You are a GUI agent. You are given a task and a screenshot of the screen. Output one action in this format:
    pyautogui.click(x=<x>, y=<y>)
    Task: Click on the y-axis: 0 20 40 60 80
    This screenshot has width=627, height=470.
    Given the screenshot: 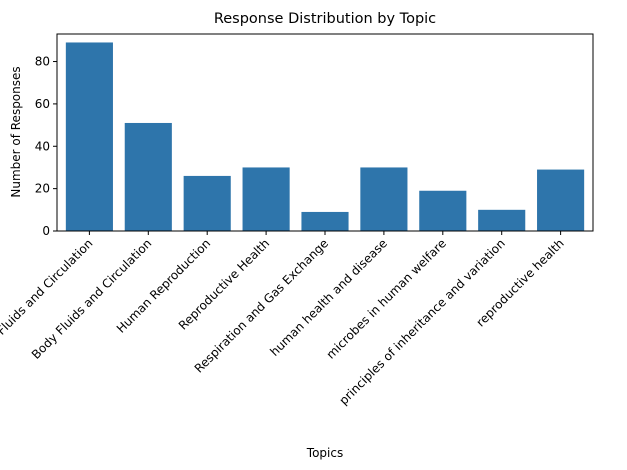 What is the action you would take?
    pyautogui.click(x=46, y=146)
    